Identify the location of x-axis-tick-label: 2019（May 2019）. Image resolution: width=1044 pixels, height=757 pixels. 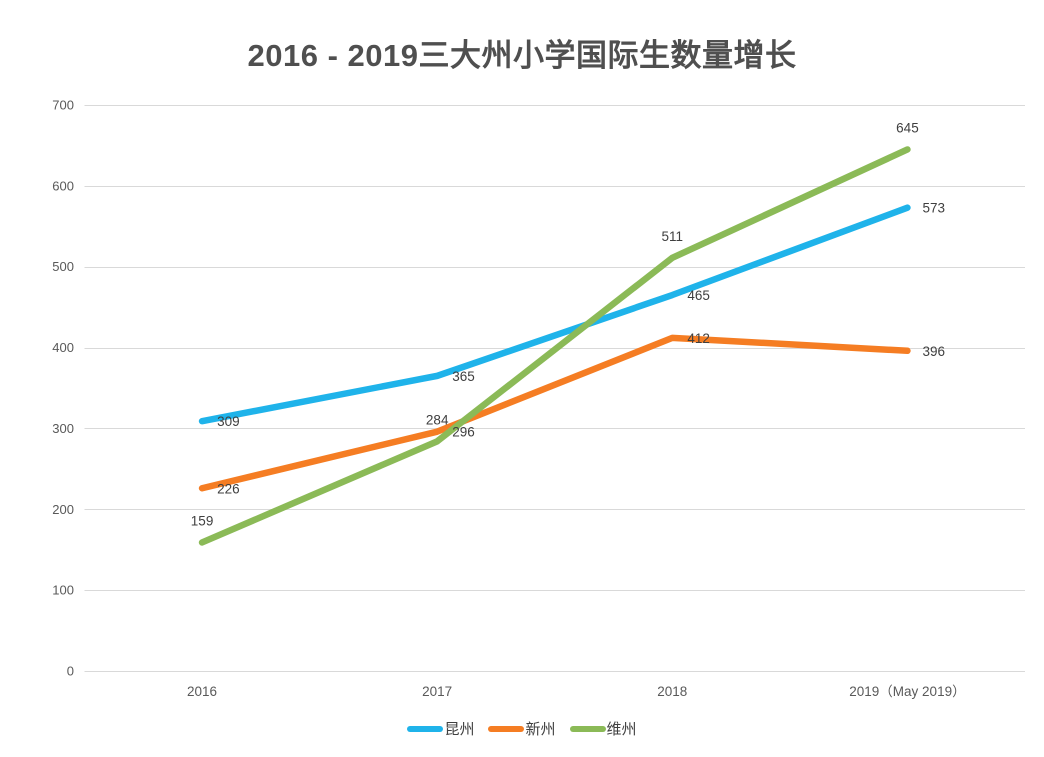
(907, 691).